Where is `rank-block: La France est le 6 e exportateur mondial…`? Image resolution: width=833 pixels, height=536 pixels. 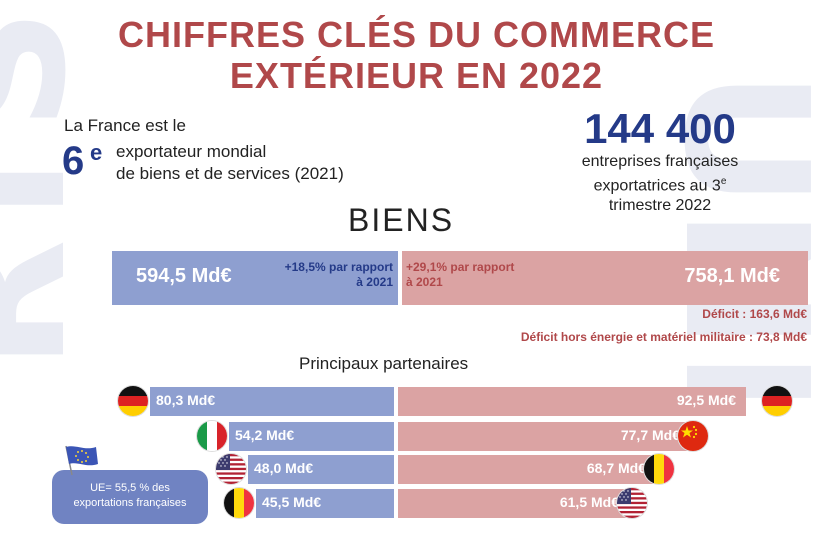
rank-block: La France est le 6 e exportateur mondial… is located at coordinates (243, 154).